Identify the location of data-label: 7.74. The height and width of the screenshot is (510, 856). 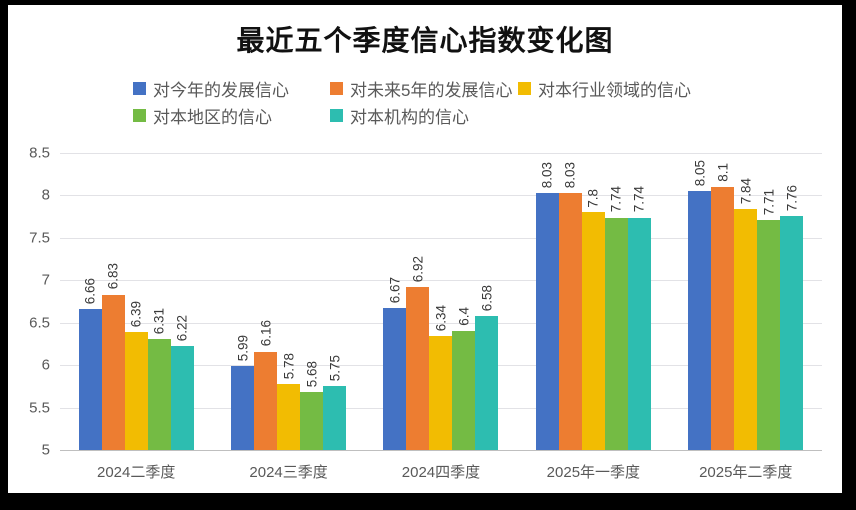
(639, 199).